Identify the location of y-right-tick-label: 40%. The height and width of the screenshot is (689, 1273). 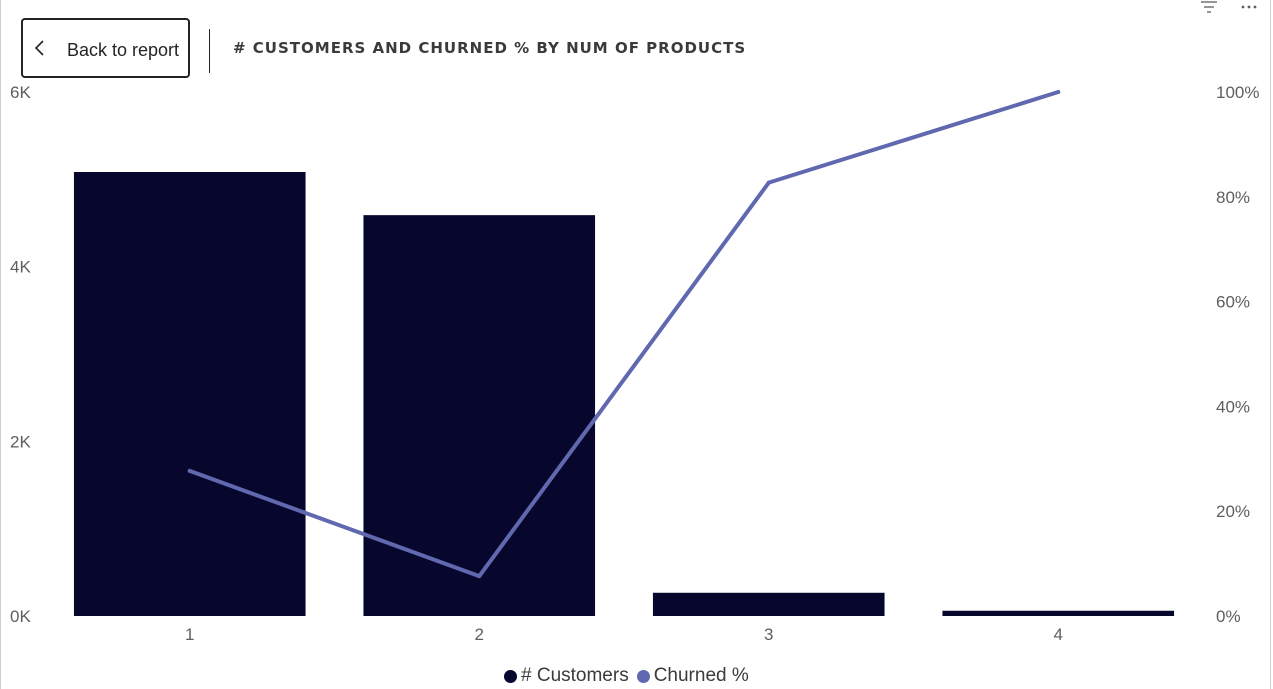
(1233, 406).